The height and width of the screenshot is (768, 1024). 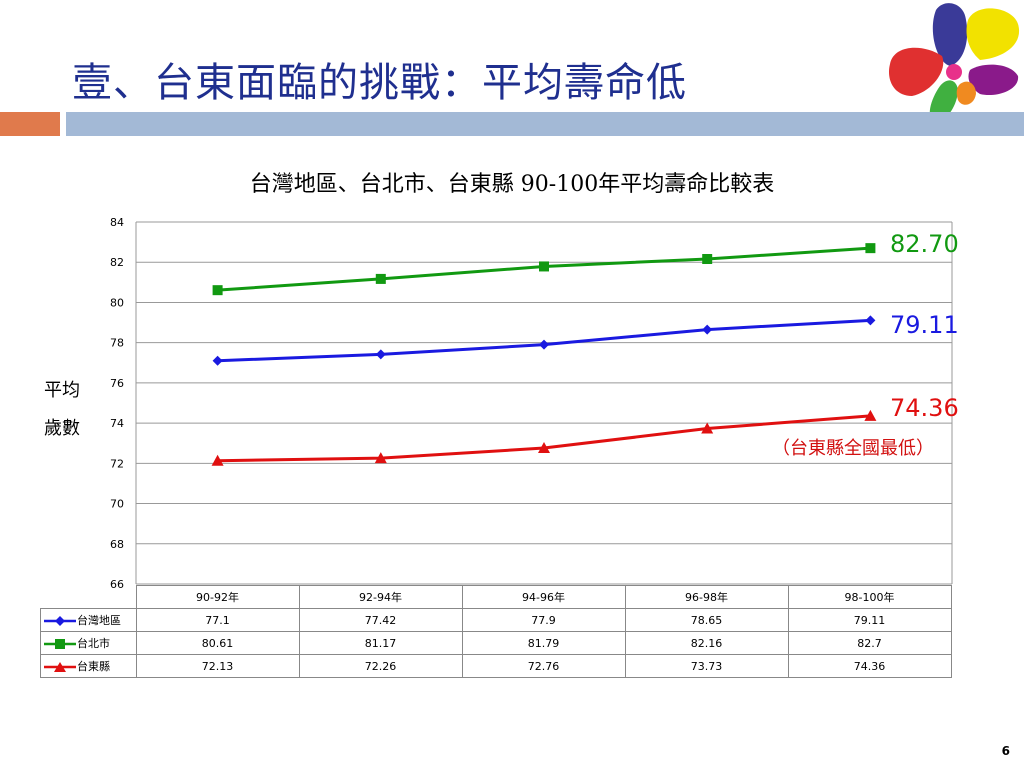 What do you see at coordinates (545, 124) in the screenshot?
I see `title-underline-bar` at bounding box center [545, 124].